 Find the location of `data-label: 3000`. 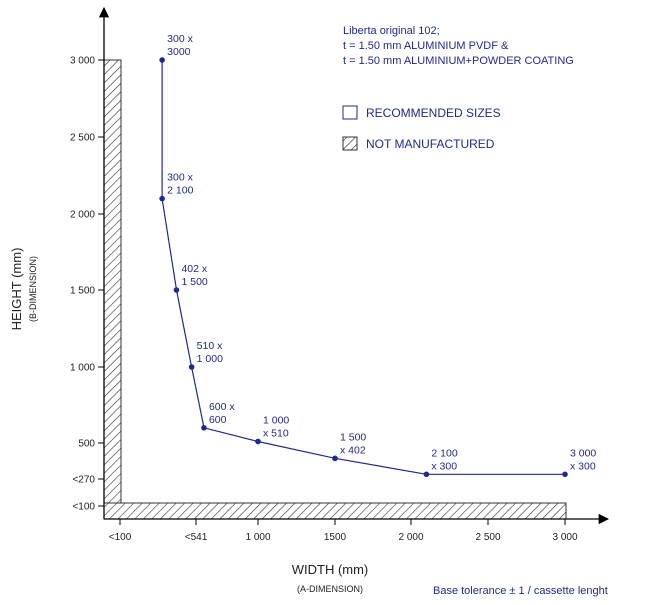

data-label: 3000 is located at coordinates (179, 52).